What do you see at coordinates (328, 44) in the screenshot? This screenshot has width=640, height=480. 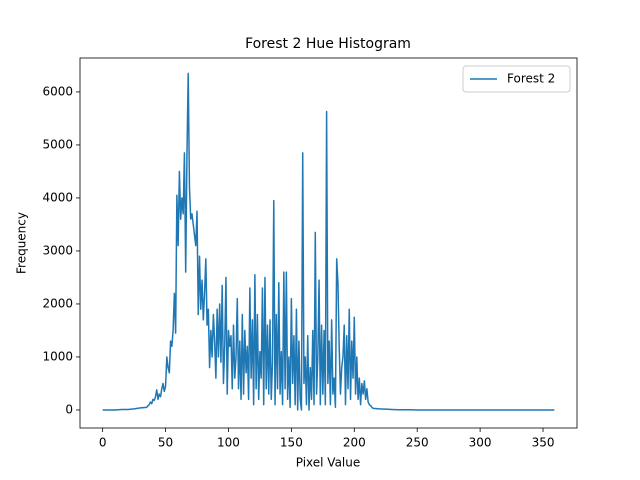 I see `chart-title: Forest 2 Hue Histogram` at bounding box center [328, 44].